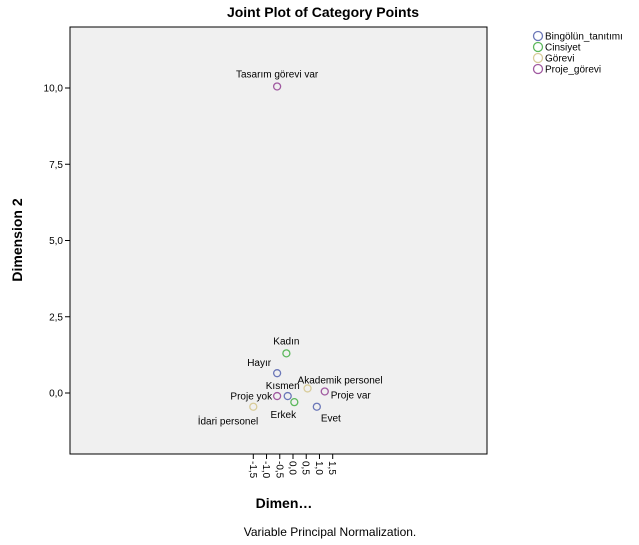  I want to click on legend-label: Cinsiyet, so click(563, 48).